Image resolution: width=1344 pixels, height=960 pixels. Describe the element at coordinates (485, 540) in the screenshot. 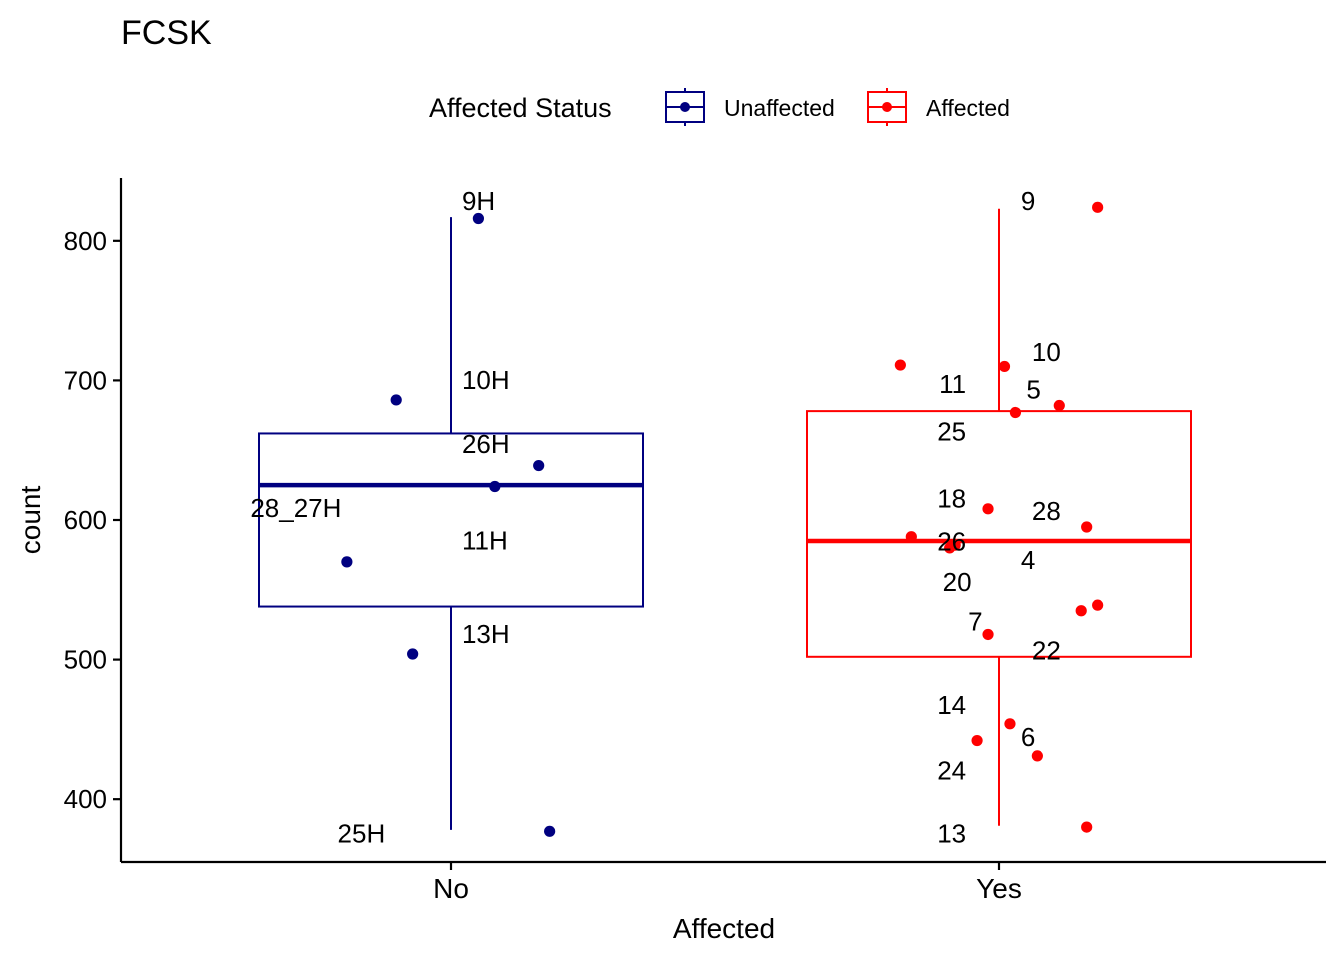

I see `unaffected-point-label: 11H` at that location.